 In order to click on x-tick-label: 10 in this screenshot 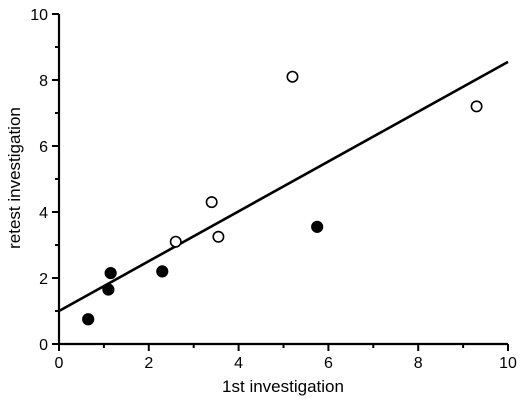, I will do `click(508, 363)`.